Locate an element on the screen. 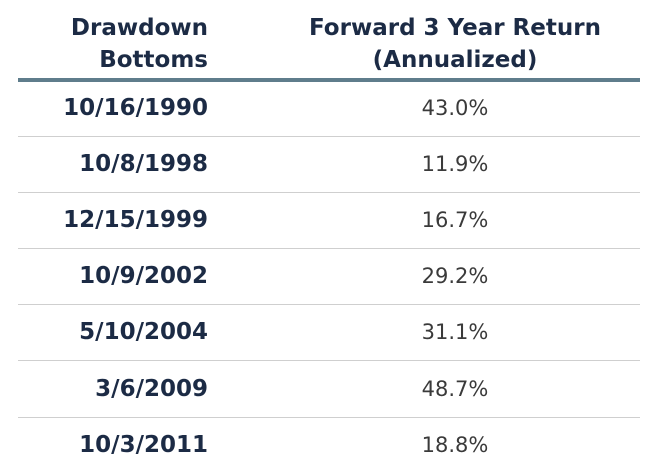 This screenshot has width=652, height=476. return-cell: 18.8% is located at coordinates (455, 444).